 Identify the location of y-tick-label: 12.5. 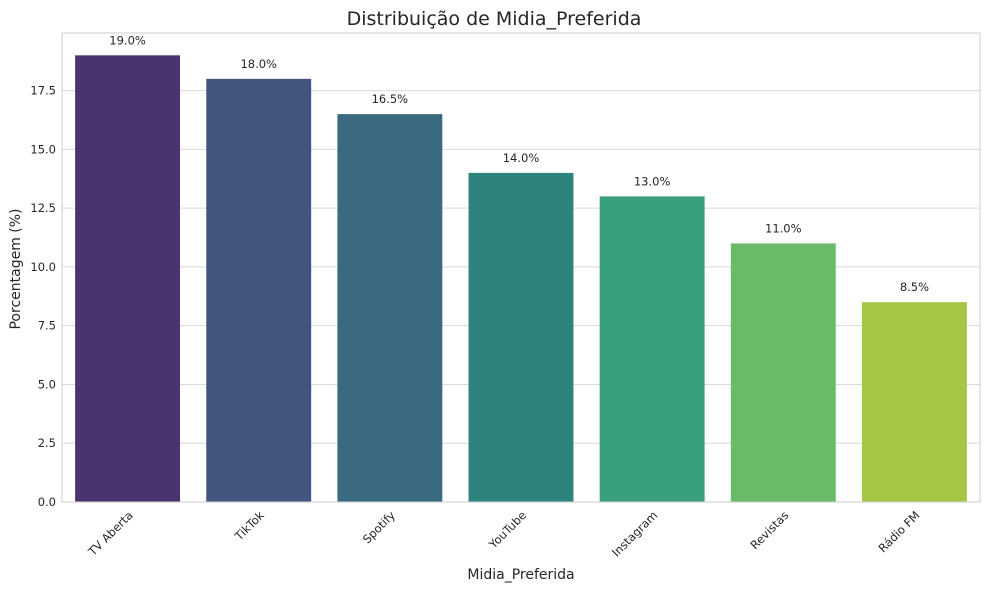
(43, 208).